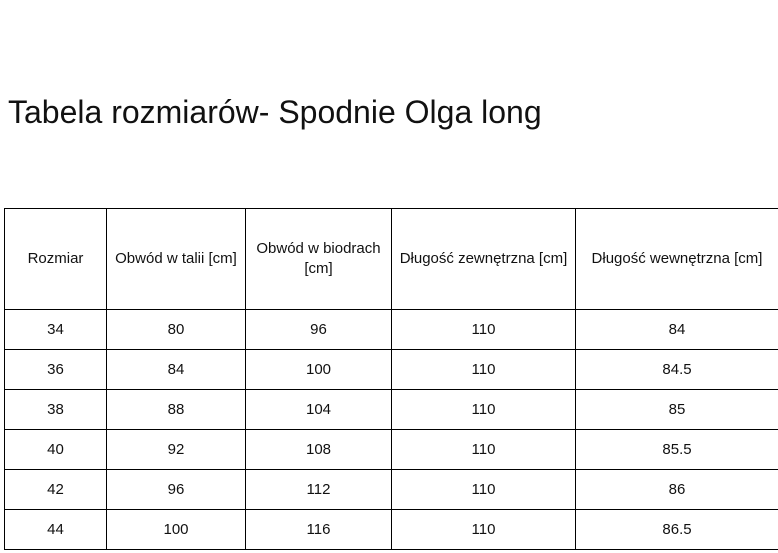 This screenshot has height=553, width=778. Describe the element at coordinates (676, 259) in the screenshot. I see `column-header: Długość wewnętrzna [cm]` at that location.